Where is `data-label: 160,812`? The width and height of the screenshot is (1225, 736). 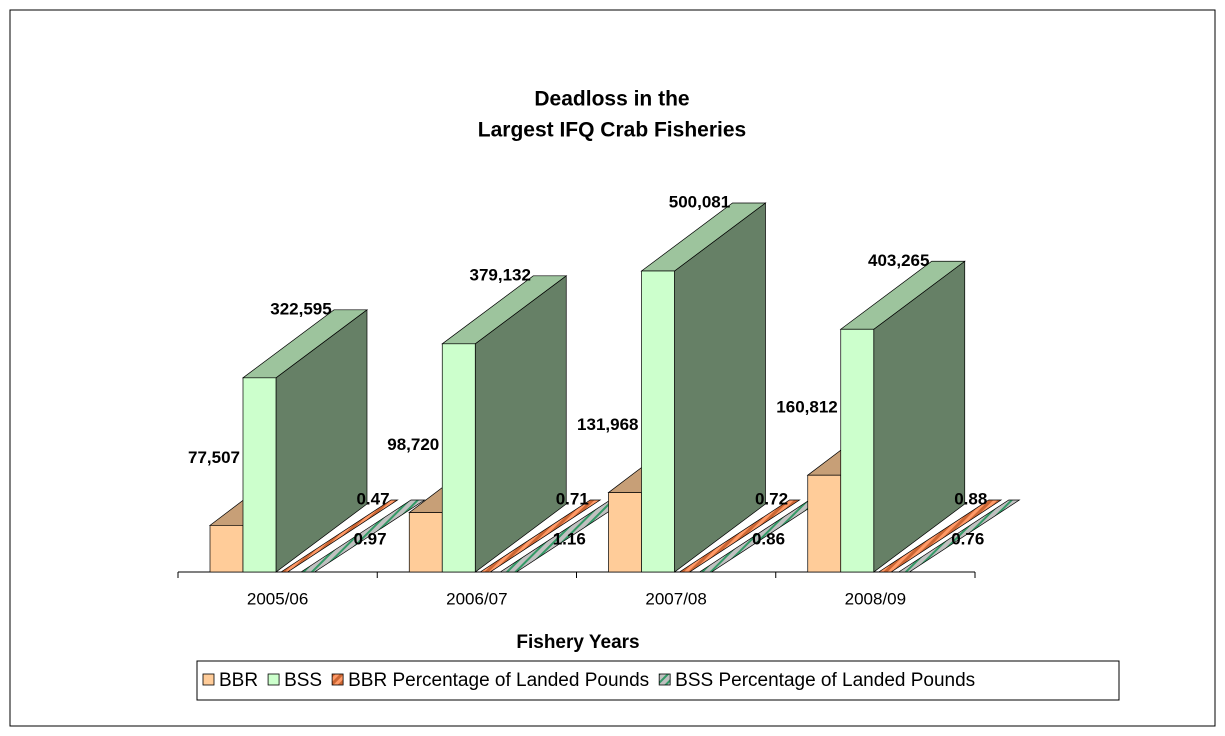 data-label: 160,812 is located at coordinates (806, 407).